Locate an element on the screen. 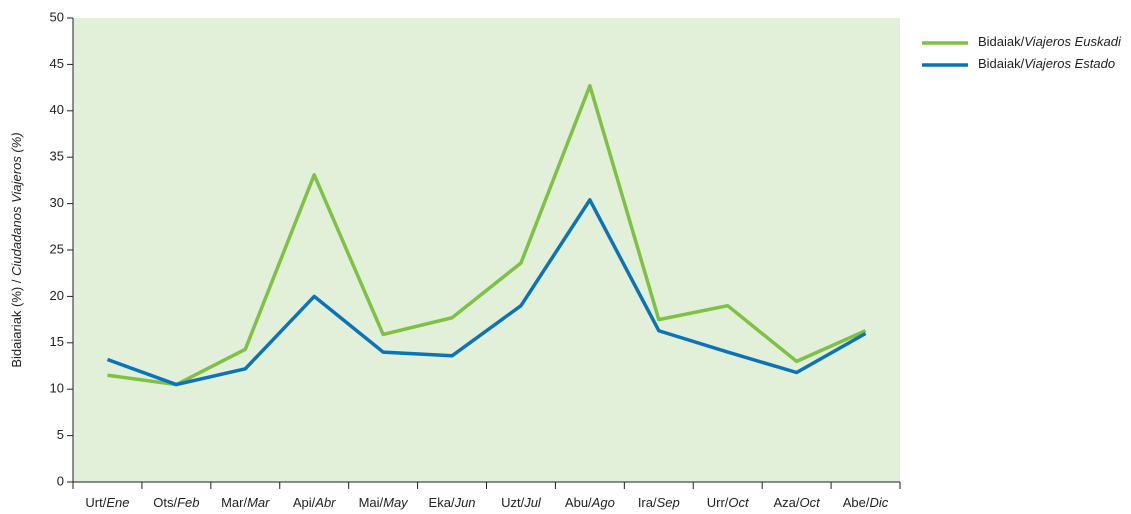 The width and height of the screenshot is (1131, 514). x-tick-label: Uzt/Jul is located at coordinates (521, 502).